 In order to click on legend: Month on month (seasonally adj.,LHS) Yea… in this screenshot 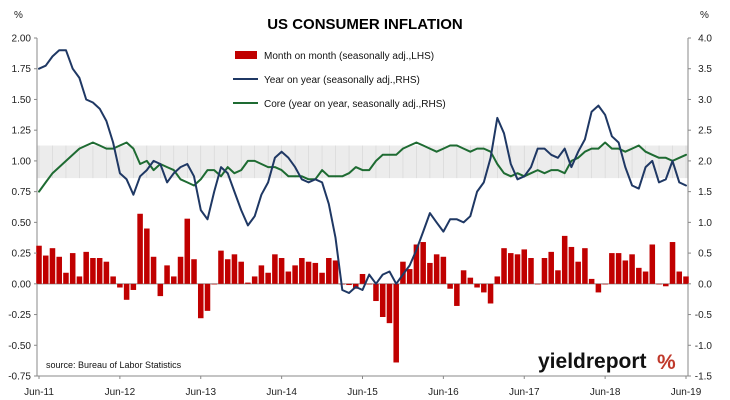, I will do `click(339, 80)`.